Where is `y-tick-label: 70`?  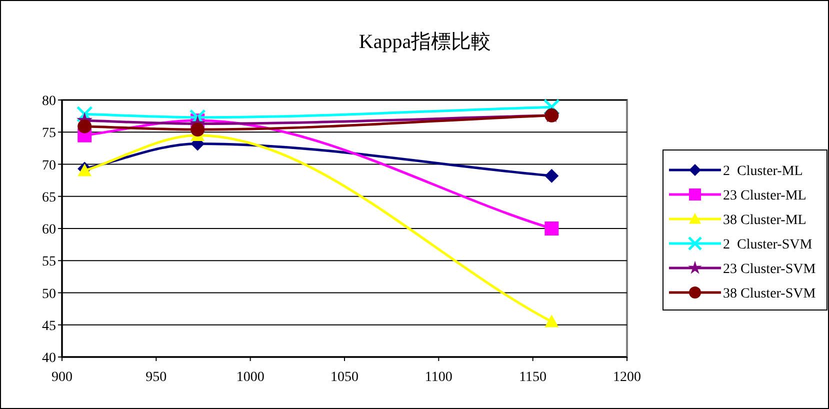 y-tick-label: 70 is located at coordinates (49, 166).